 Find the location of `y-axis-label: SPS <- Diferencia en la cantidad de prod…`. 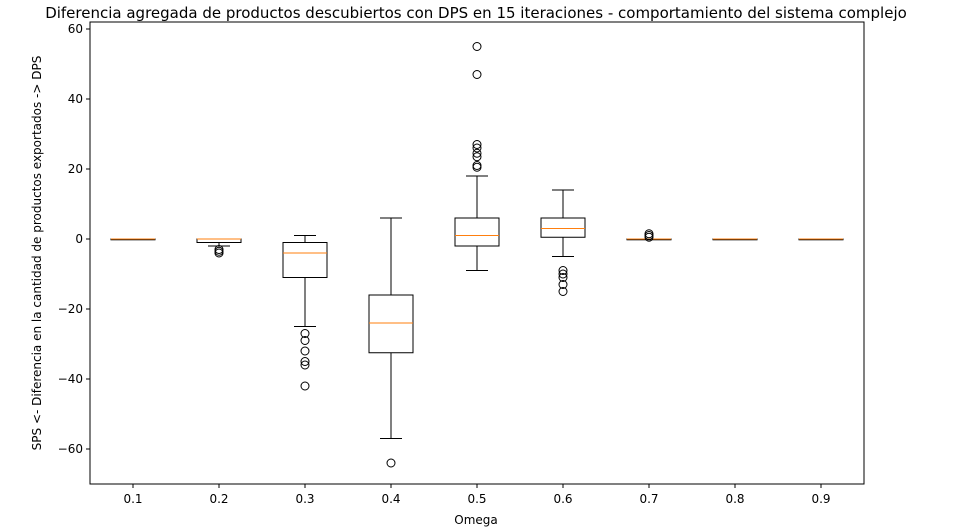

y-axis-label: SPS <- Diferencia en la cantidad de prod… is located at coordinates (37, 253).